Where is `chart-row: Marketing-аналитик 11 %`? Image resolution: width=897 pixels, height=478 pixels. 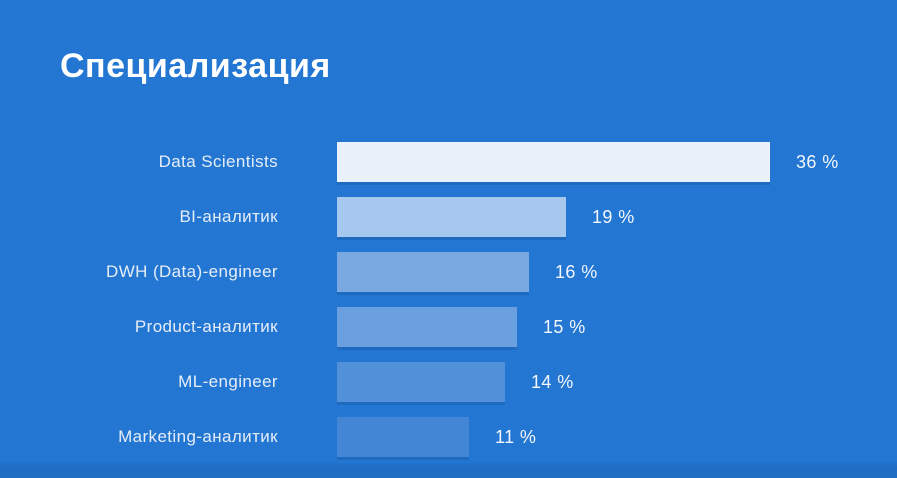 chart-row: Marketing-аналитик 11 % is located at coordinates (448, 437).